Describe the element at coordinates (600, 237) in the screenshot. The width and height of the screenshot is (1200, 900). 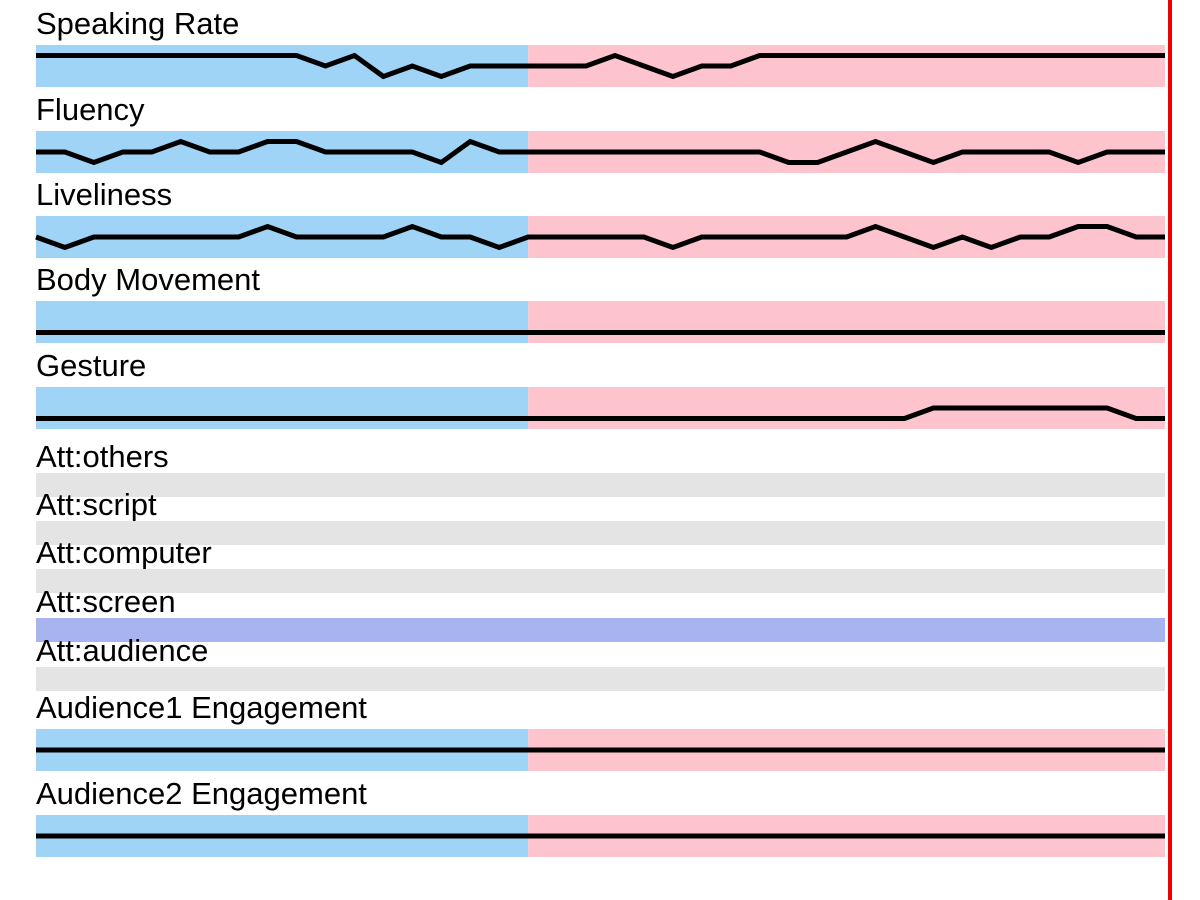
I see `liveliness-signal-line` at that location.